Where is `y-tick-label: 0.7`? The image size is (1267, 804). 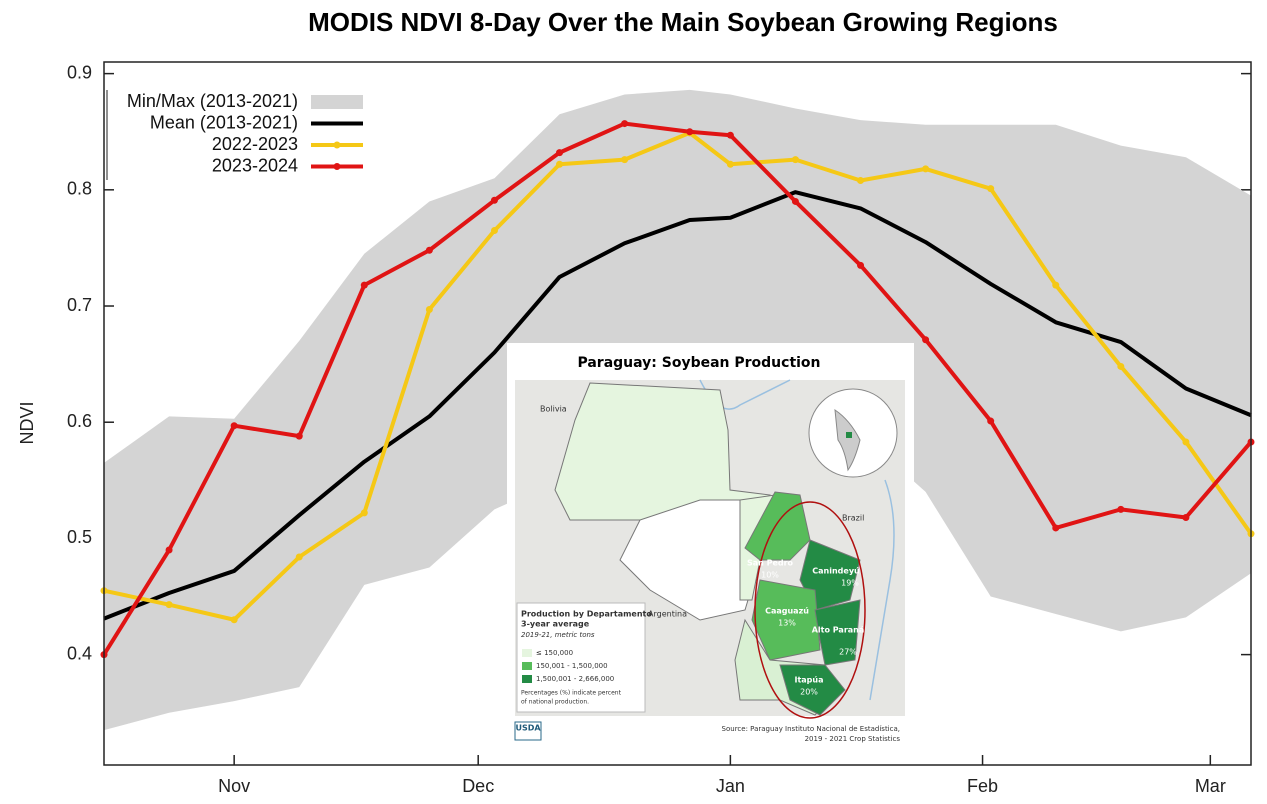 y-tick-label: 0.7 is located at coordinates (79, 305).